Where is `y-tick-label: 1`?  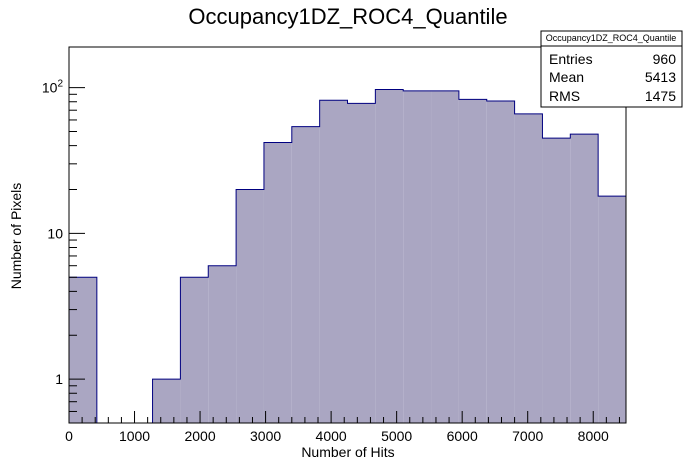 y-tick-label: 1 is located at coordinates (59, 379).